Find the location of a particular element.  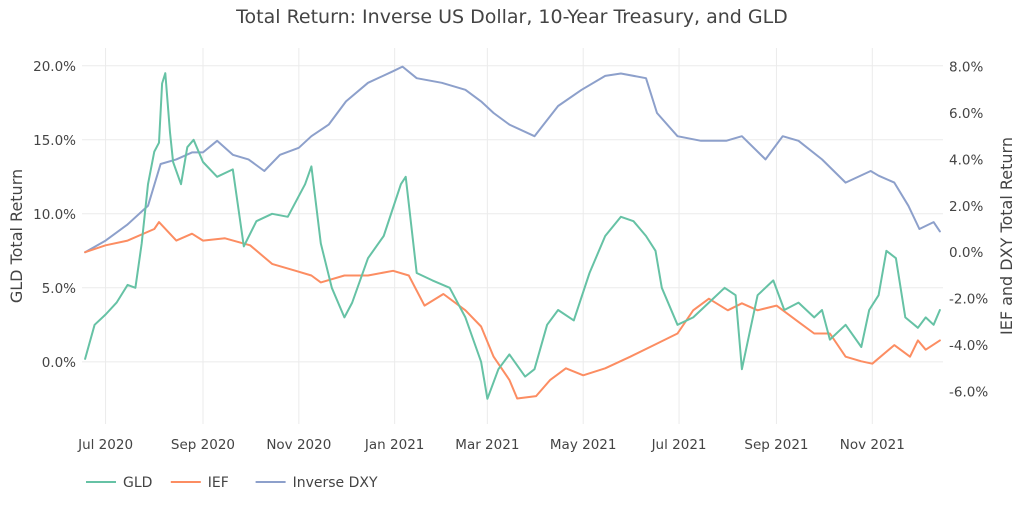

legend-label: Inverse DXY is located at coordinates (335, 483).